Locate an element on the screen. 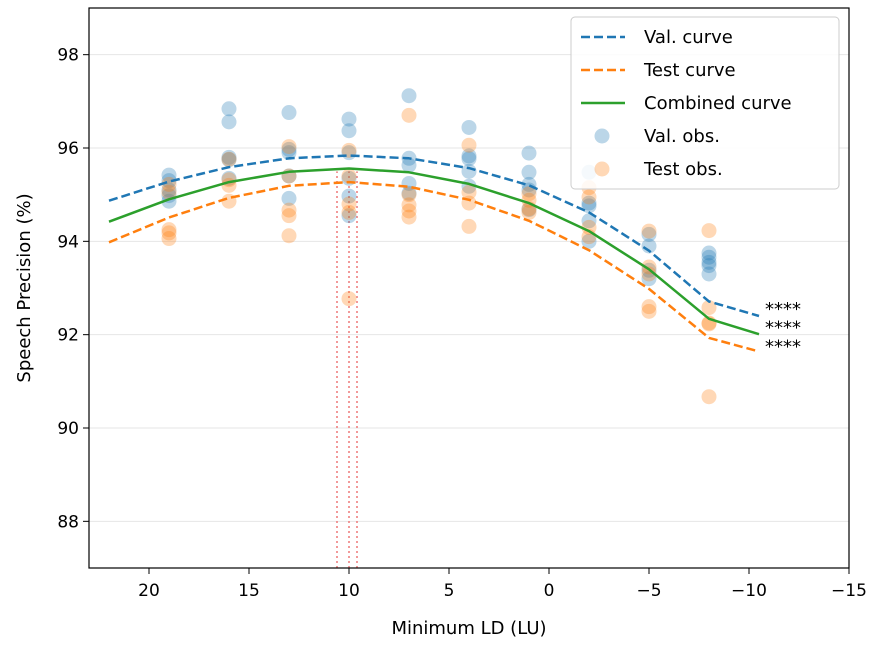  y-tick-label: 88 is located at coordinates (68, 522).